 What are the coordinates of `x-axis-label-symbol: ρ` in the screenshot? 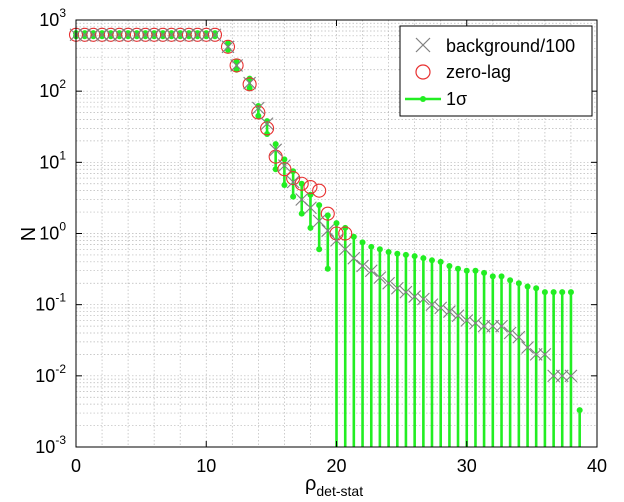 It's located at (310, 484).